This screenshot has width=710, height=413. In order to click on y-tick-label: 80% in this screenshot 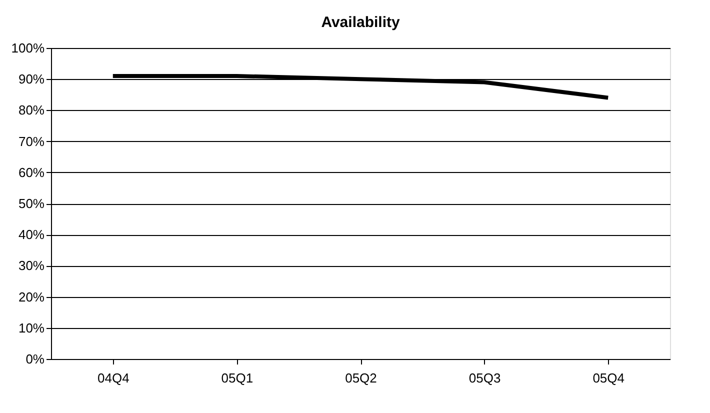, I will do `click(31, 110)`.